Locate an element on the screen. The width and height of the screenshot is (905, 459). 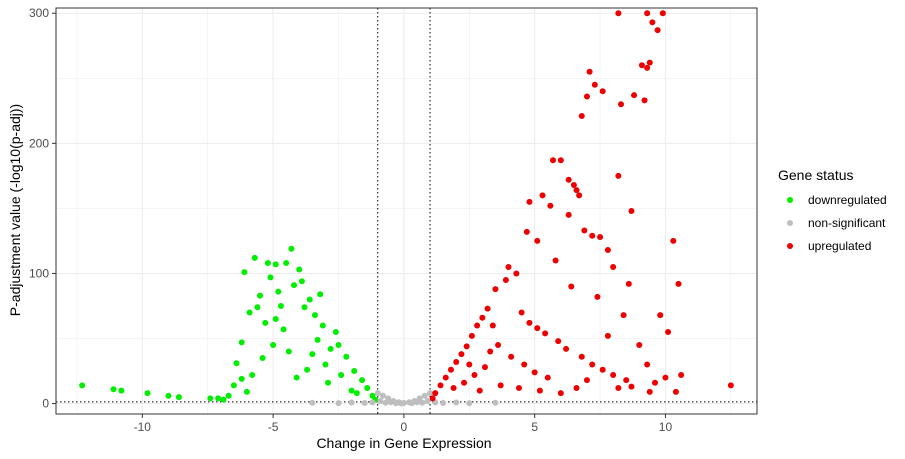
x-tick-label: -10 is located at coordinates (143, 427).